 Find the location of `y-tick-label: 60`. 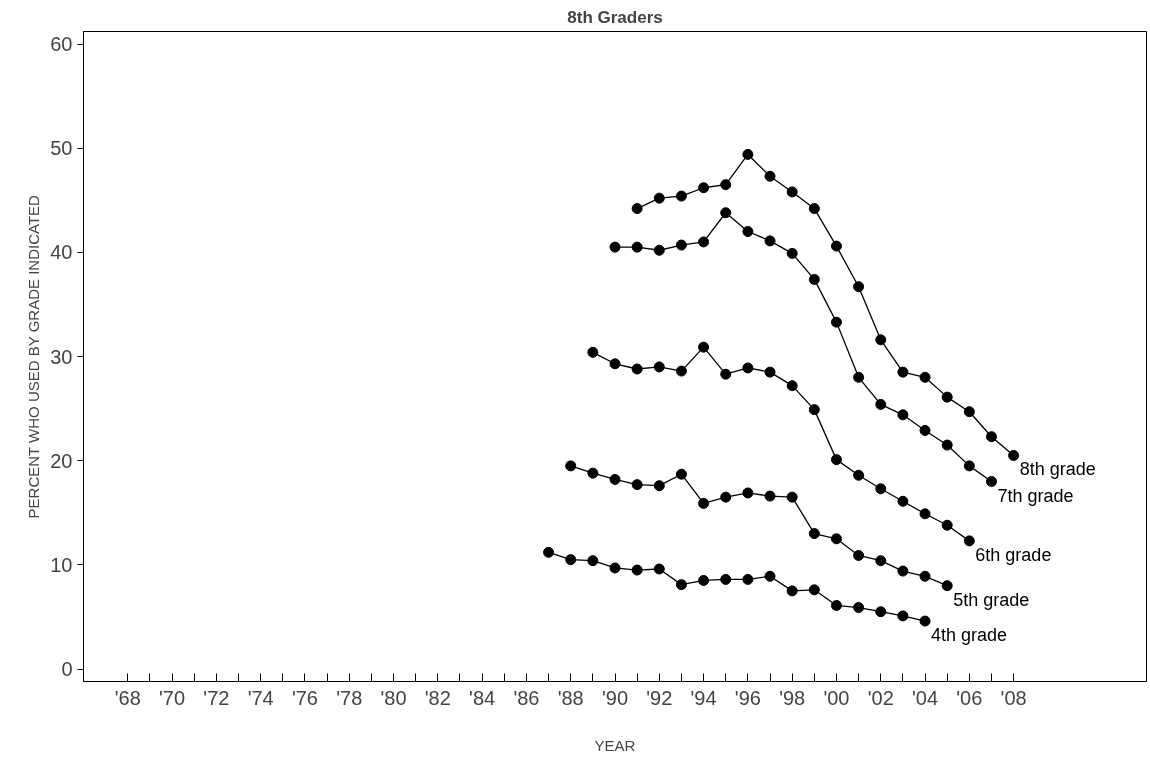

y-tick-label: 60 is located at coordinates (61, 44).